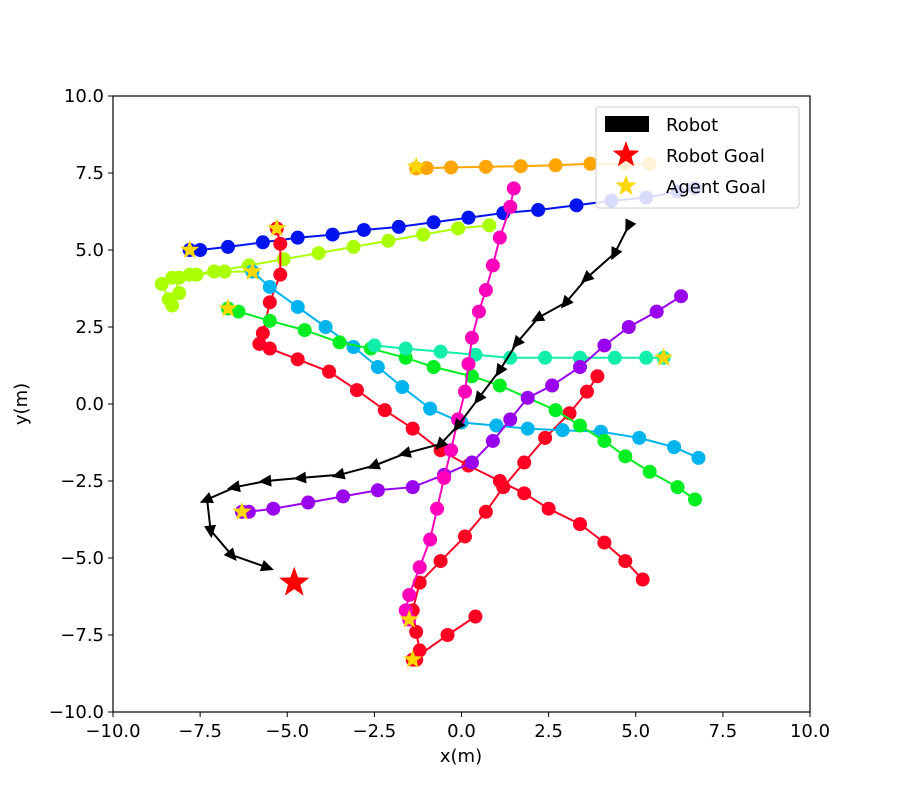  Describe the element at coordinates (635, 731) in the screenshot. I see `x-tick-label: 5.0` at that location.